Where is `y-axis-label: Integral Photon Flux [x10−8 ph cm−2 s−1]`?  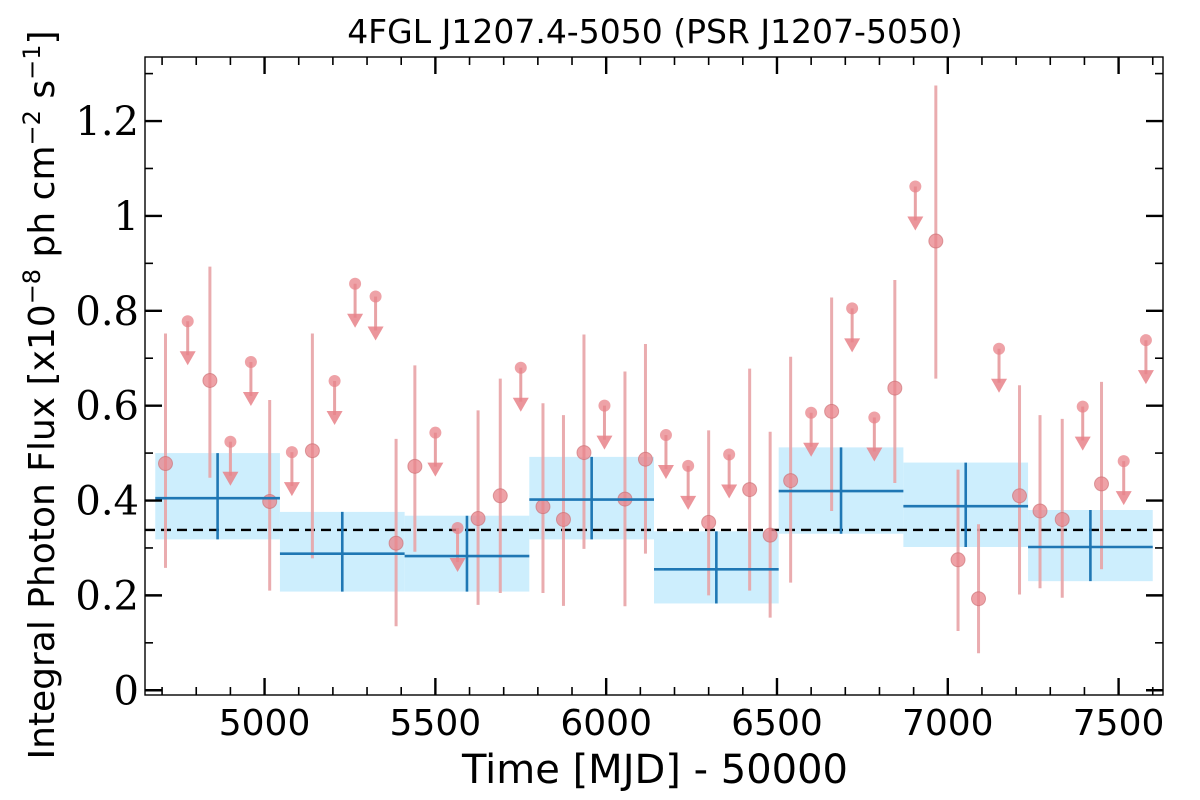 y-axis-label: Integral Photon Flux [x10−8 ph cm−2 s−1] is located at coordinates (40, 394).